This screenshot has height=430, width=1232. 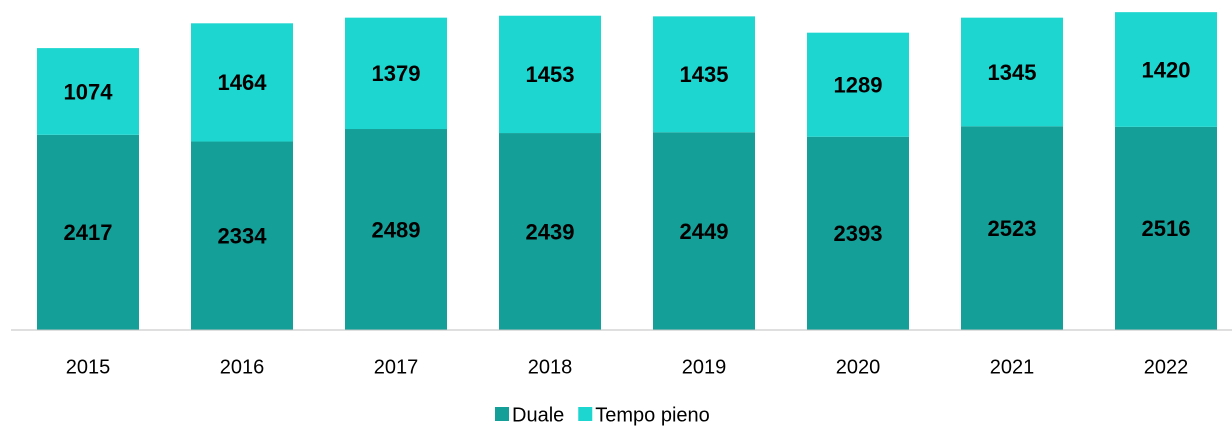 What do you see at coordinates (1012, 367) in the screenshot?
I see `x-tick-label: 2021` at bounding box center [1012, 367].